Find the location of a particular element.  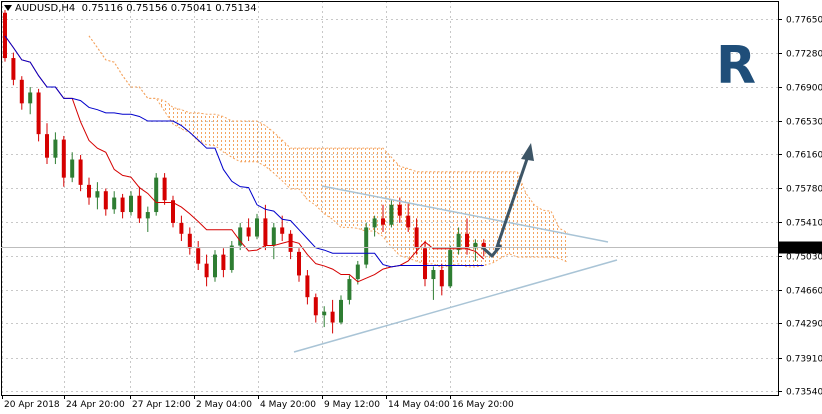

y-tick-label: 0.75410 is located at coordinates (804, 224).